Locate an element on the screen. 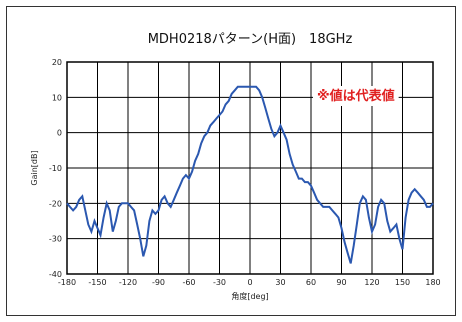 This screenshot has width=462, height=322. x-tick-label: 180 is located at coordinates (432, 282).